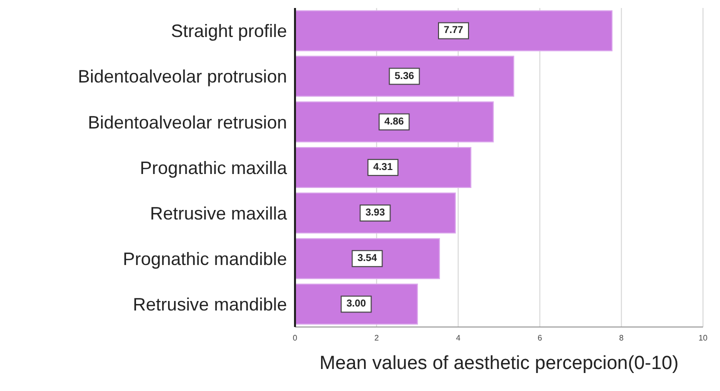  What do you see at coordinates (214, 168) in the screenshot?
I see `y-tick-label: Prognathic maxilla` at bounding box center [214, 168].